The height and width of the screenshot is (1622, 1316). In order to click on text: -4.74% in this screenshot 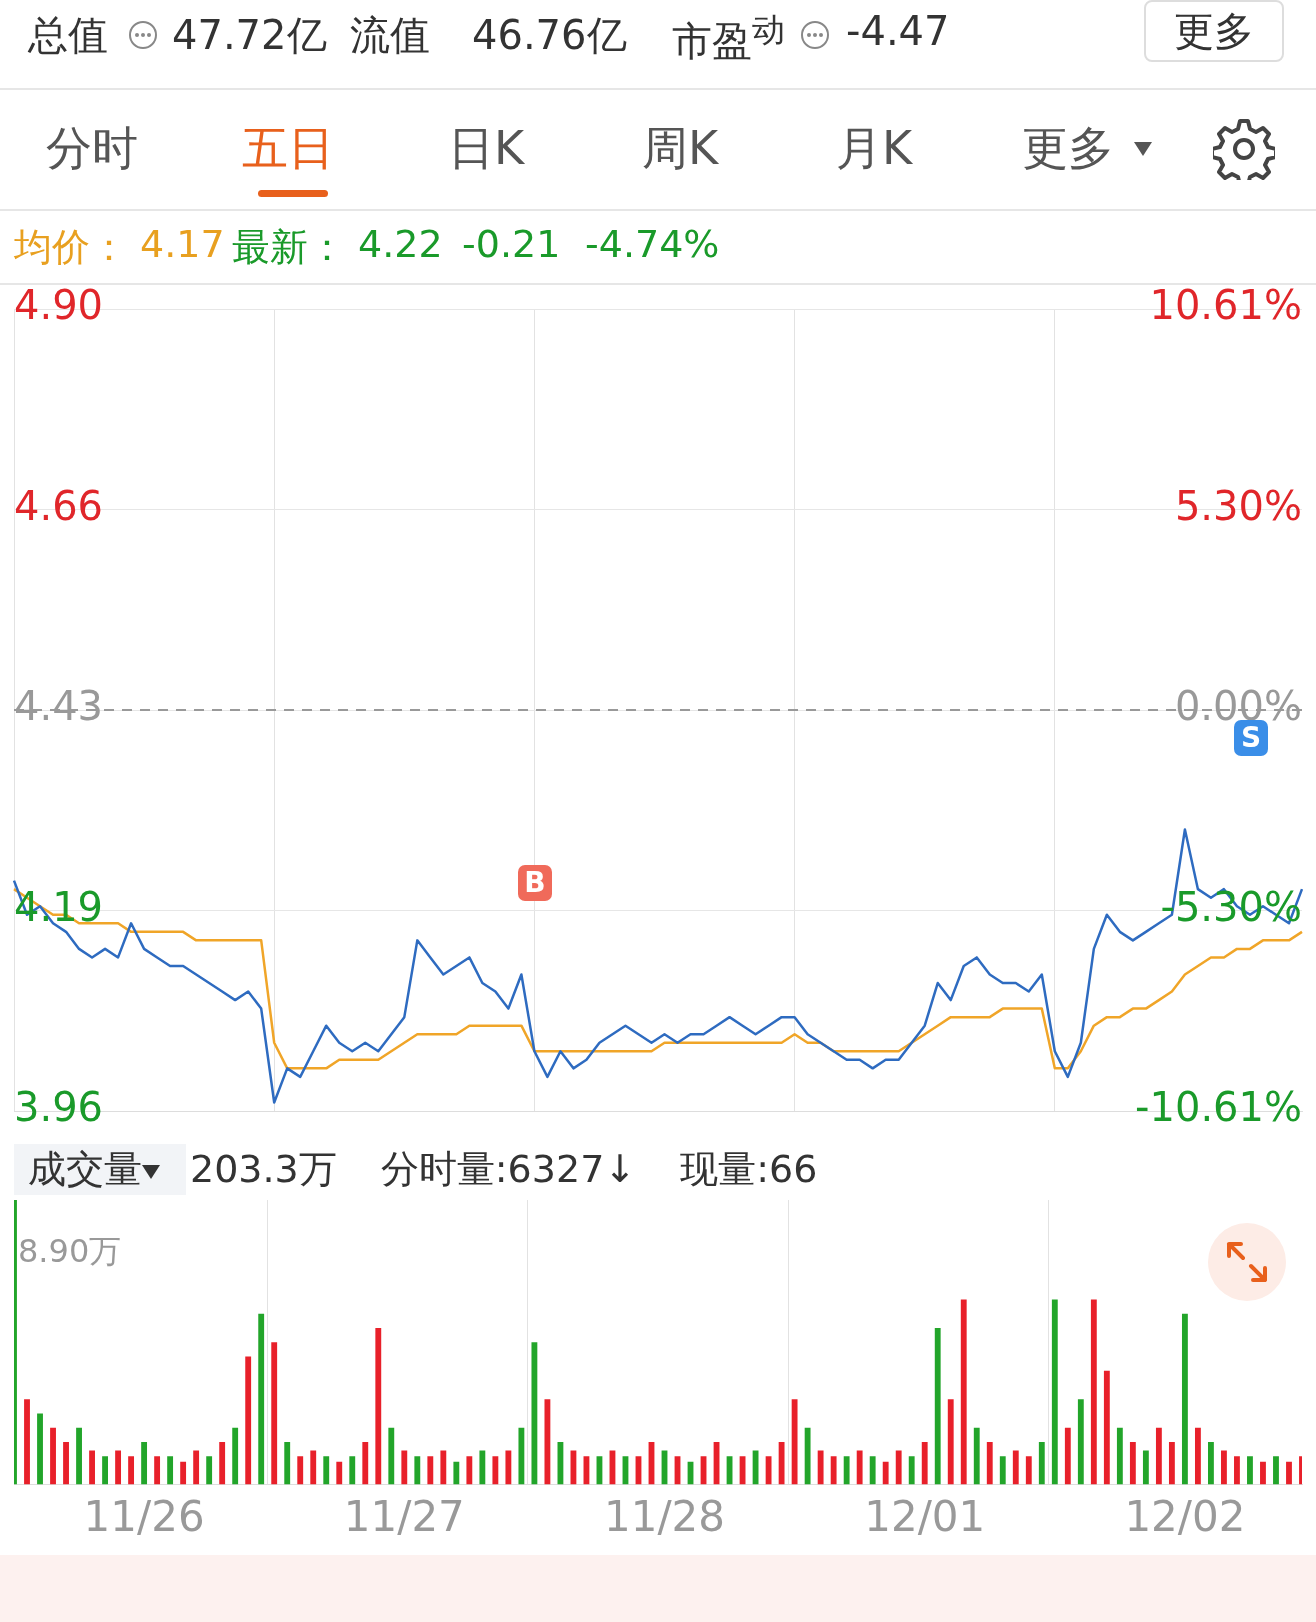, I will do `click(652, 244)`.